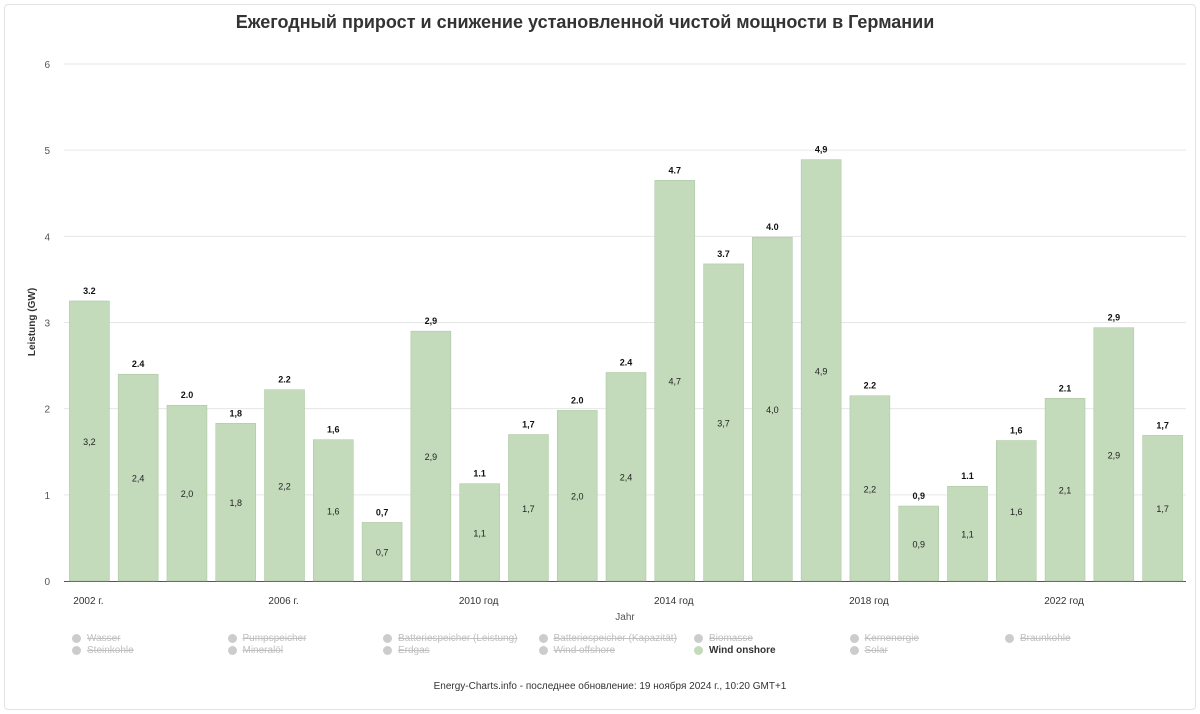 The image size is (1200, 714). What do you see at coordinates (674, 601) in the screenshot?
I see `x-tick-label: 2014 год` at bounding box center [674, 601].